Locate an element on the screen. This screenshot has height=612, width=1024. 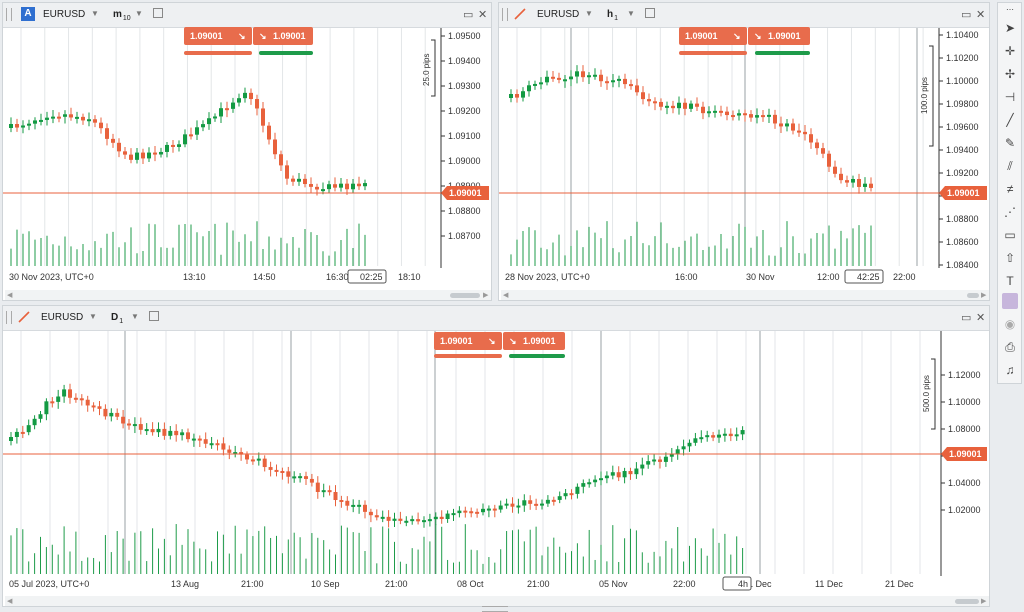
x-axis-label: 13 Aug is located at coordinates (185, 584).